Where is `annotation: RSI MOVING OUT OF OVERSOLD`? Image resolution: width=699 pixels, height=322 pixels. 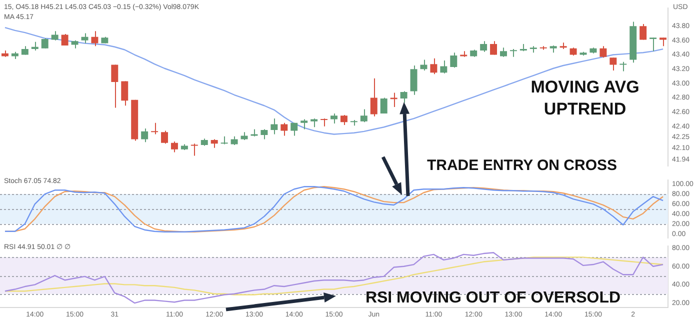 annotation: RSI MOVING OUT OF OVERSOLD is located at coordinates (493, 297).